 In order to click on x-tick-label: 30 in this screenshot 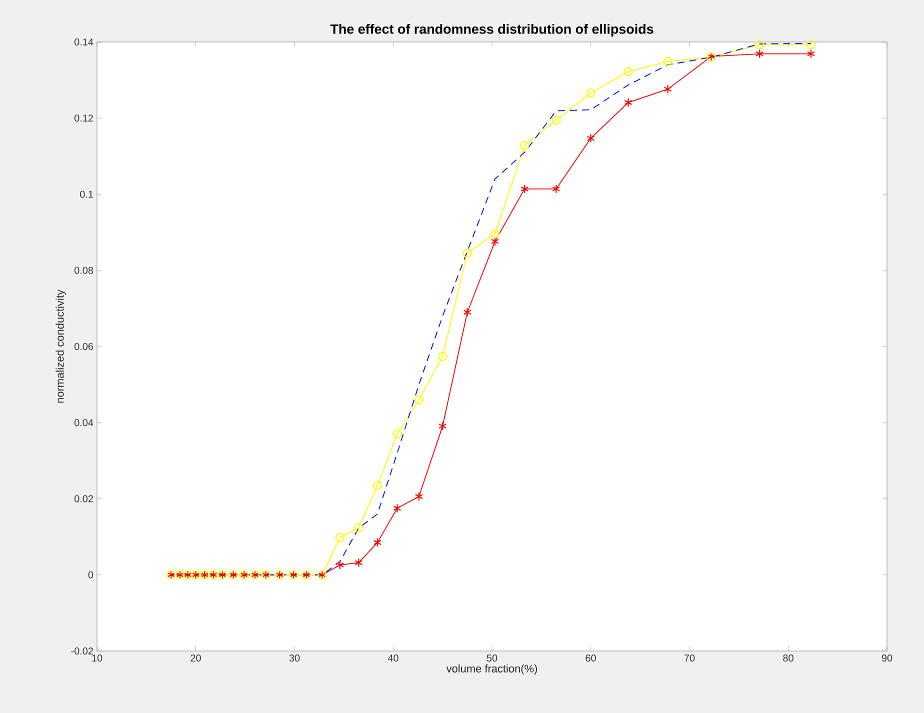, I will do `click(294, 658)`.